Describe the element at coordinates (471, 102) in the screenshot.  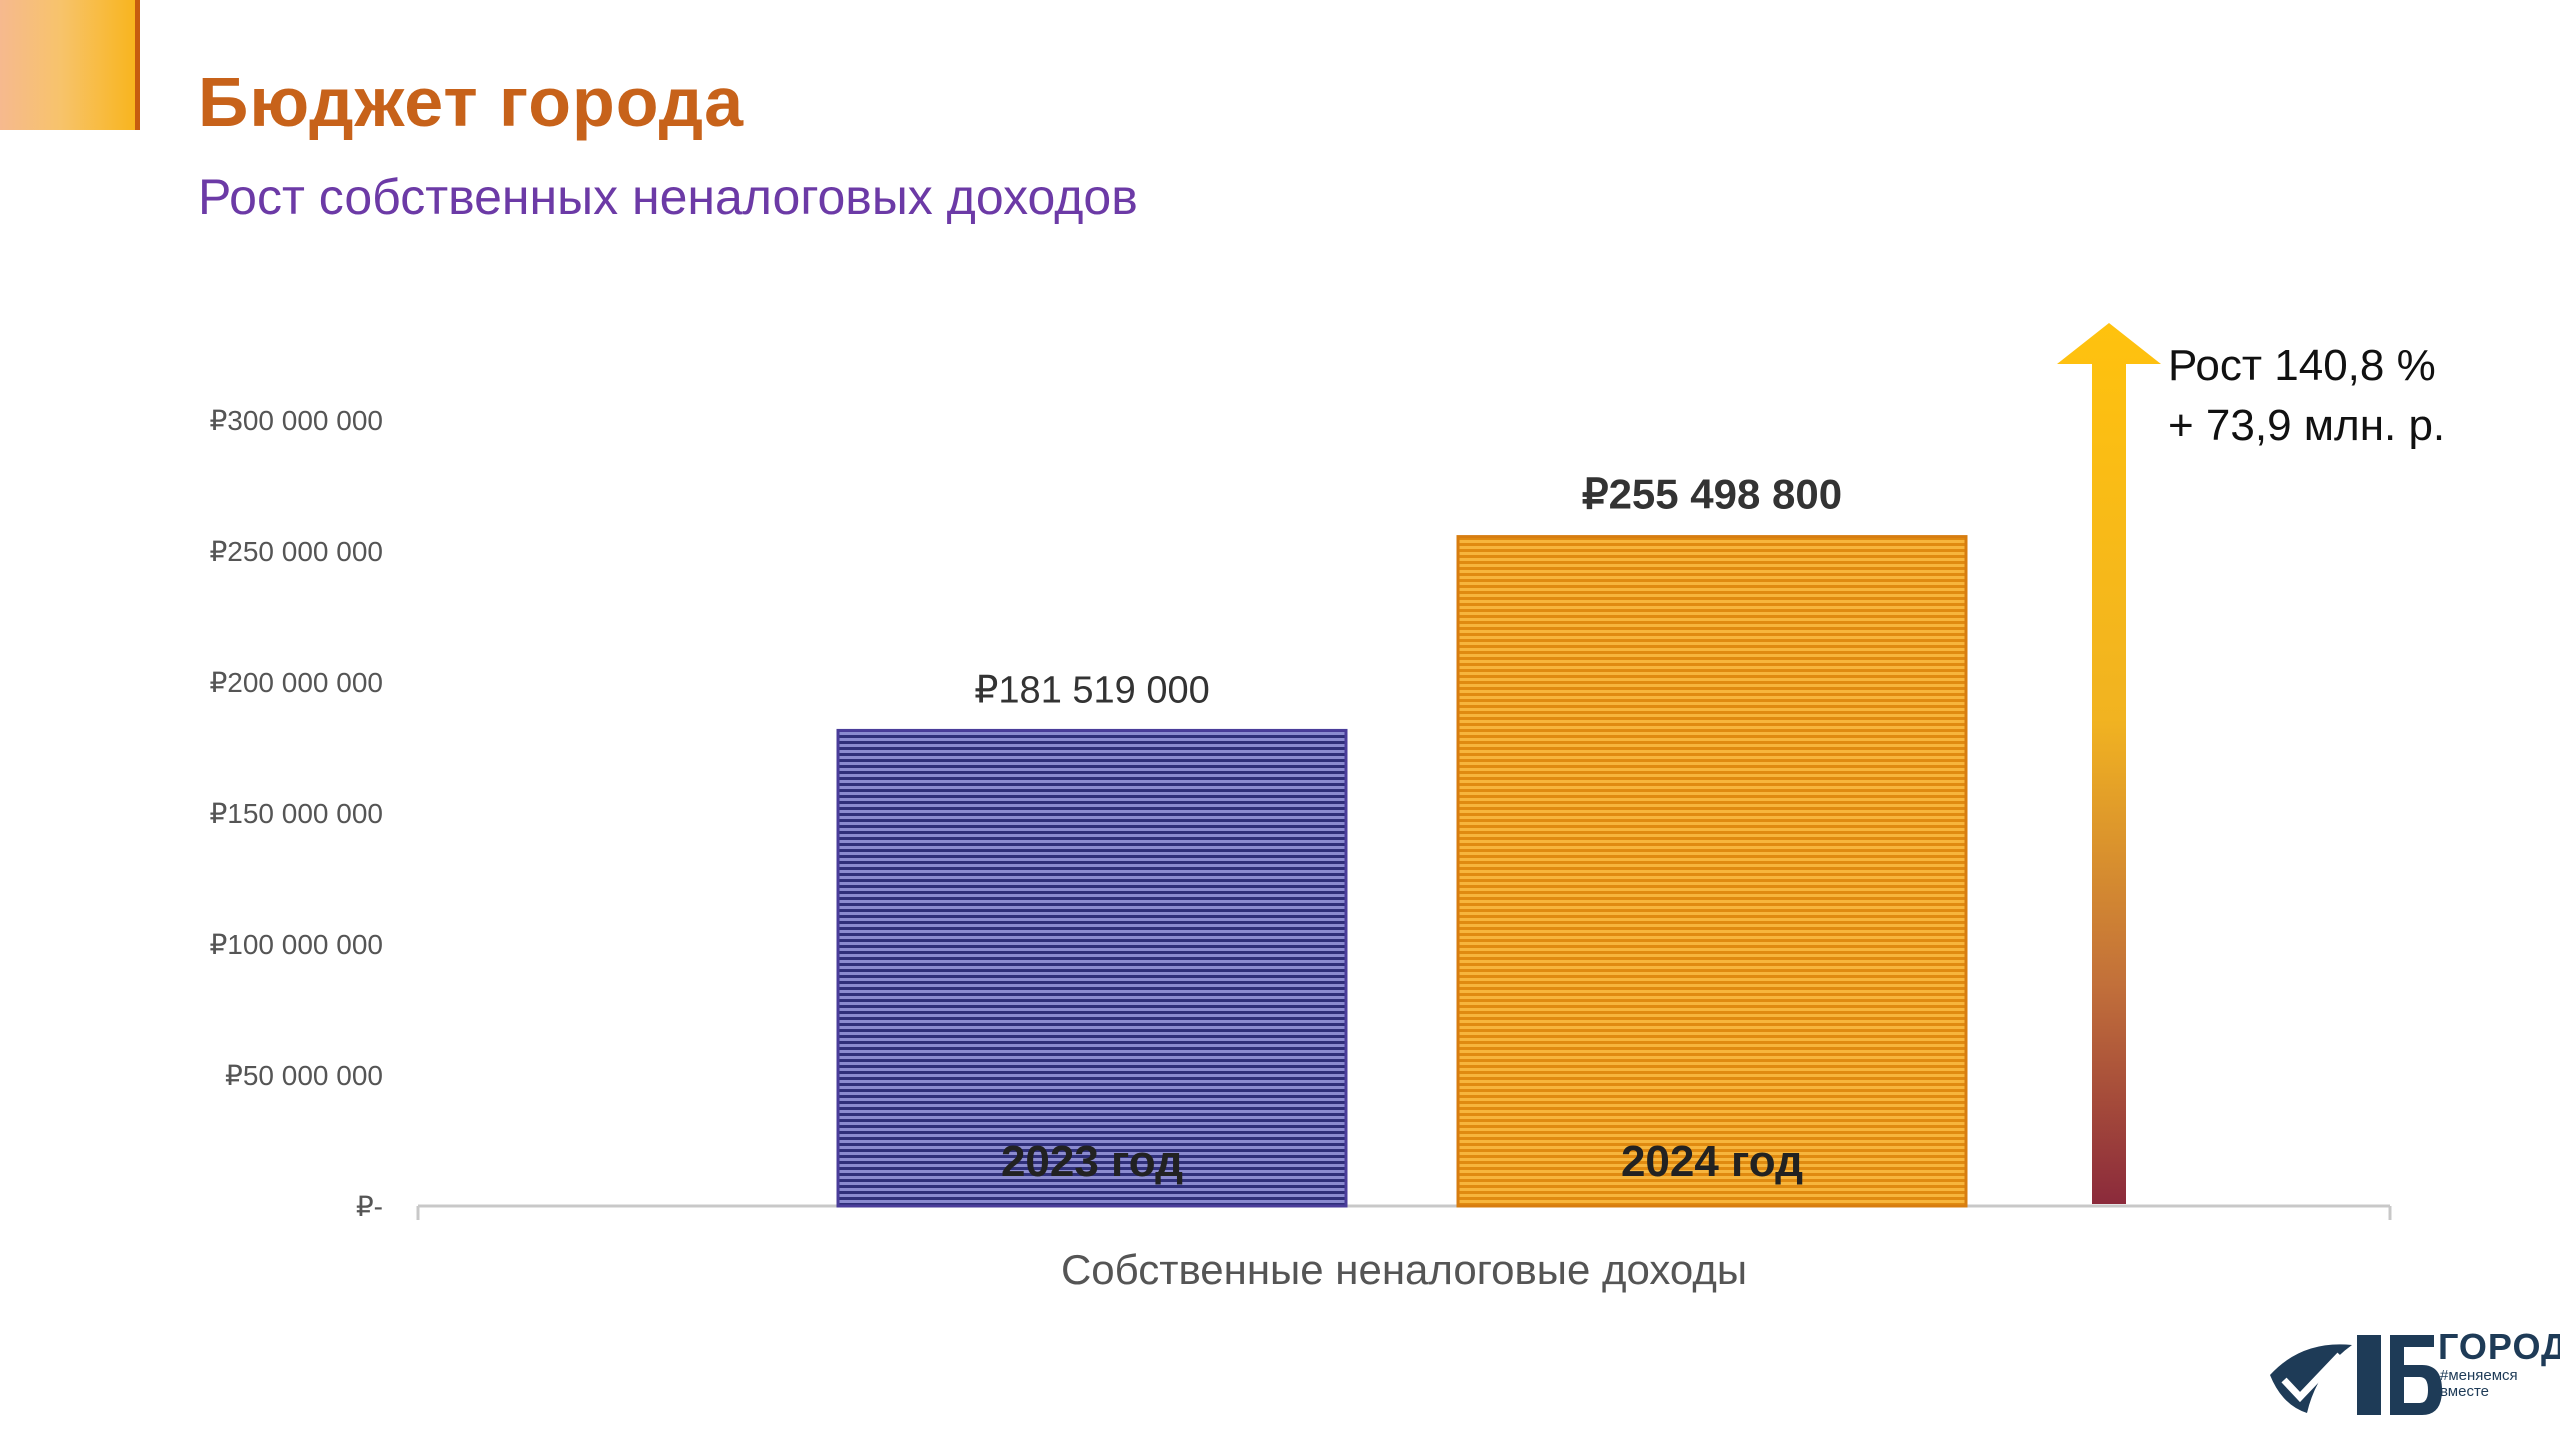
I see `page-title: Бюджет города` at that location.